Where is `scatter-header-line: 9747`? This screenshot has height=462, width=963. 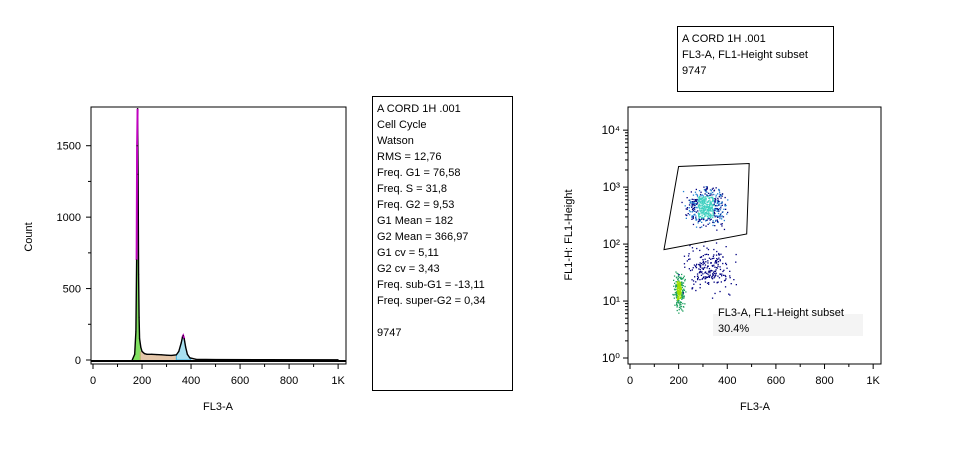
scatter-header-line: 9747 is located at coordinates (694, 71).